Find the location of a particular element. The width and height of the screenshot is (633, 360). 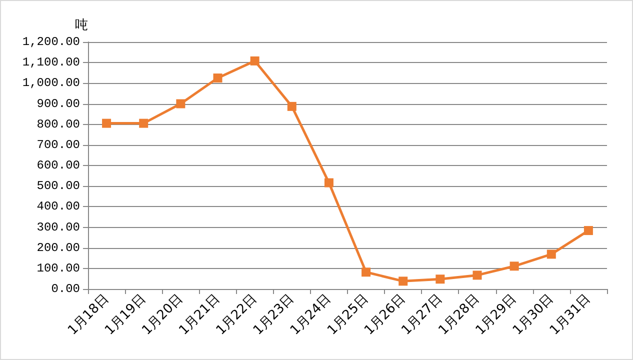

y-tick-label: 0.00 is located at coordinates (65, 289).